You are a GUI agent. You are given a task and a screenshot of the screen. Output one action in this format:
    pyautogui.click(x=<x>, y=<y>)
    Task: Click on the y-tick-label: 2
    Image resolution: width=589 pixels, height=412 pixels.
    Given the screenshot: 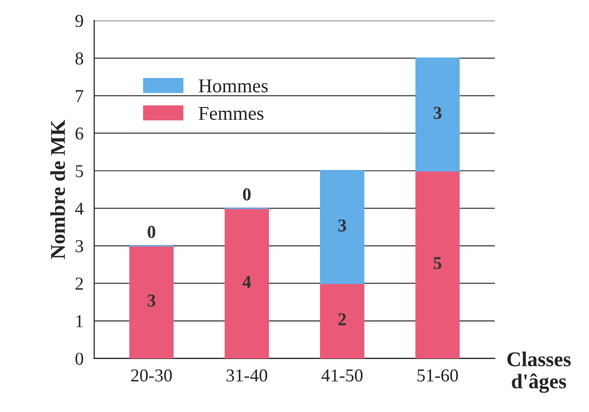 What is the action you would take?
    pyautogui.click(x=79, y=284)
    